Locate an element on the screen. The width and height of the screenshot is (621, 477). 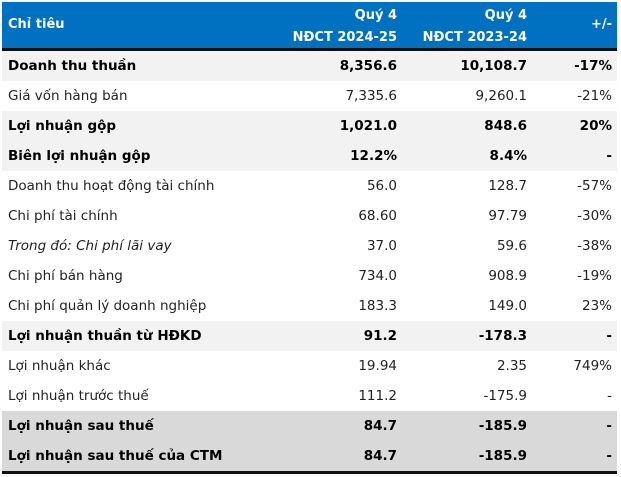
value-2024: 19.94 is located at coordinates (377, 366).